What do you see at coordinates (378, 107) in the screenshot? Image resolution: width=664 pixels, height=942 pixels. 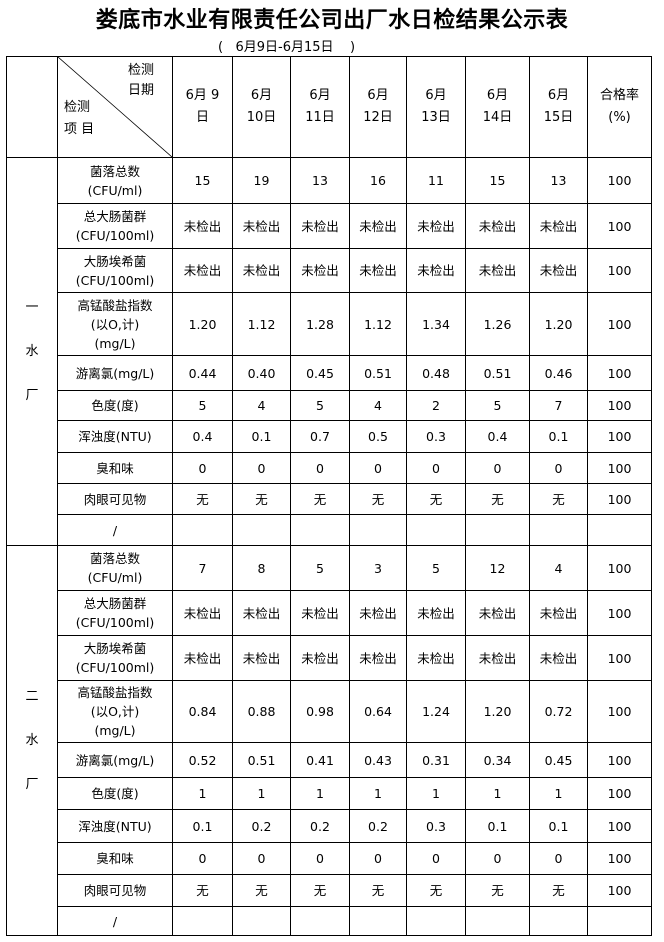 I see `date-header: 6月 12日` at bounding box center [378, 107].